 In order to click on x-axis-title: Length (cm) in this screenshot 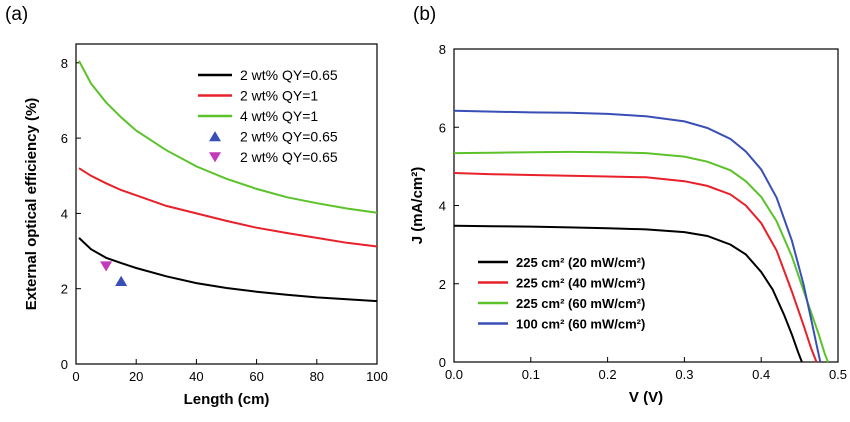, I will do `click(227, 399)`.